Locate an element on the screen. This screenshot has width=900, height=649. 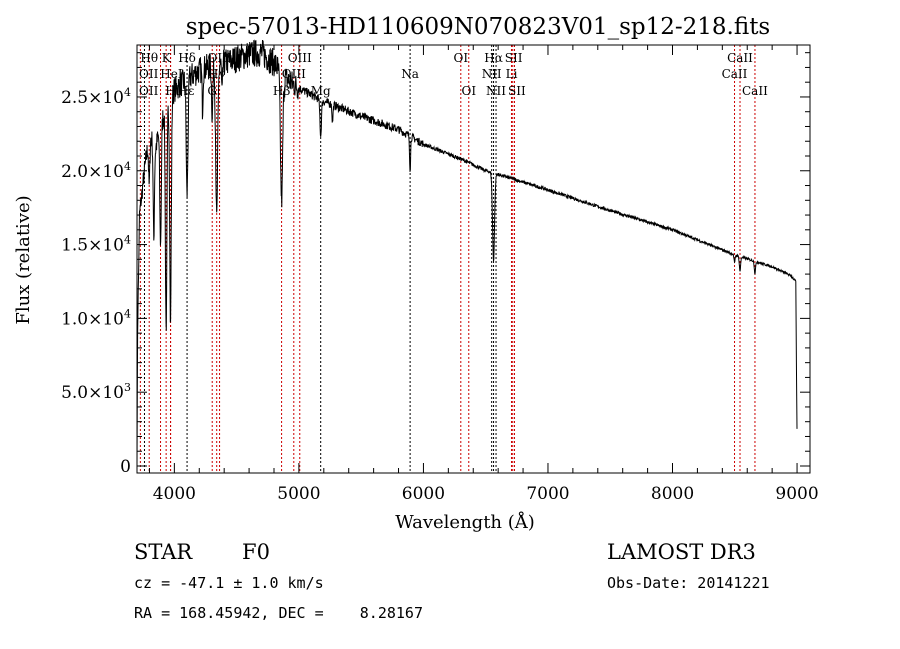
y-axis-label: Flux (relative) is located at coordinates (23, 259).